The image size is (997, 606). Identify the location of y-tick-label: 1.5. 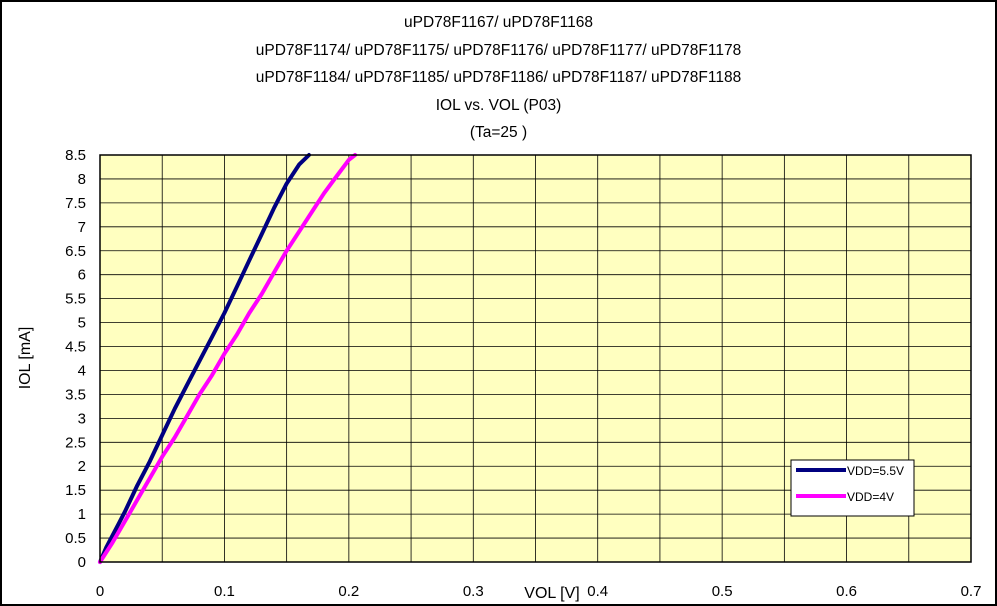
(75, 490).